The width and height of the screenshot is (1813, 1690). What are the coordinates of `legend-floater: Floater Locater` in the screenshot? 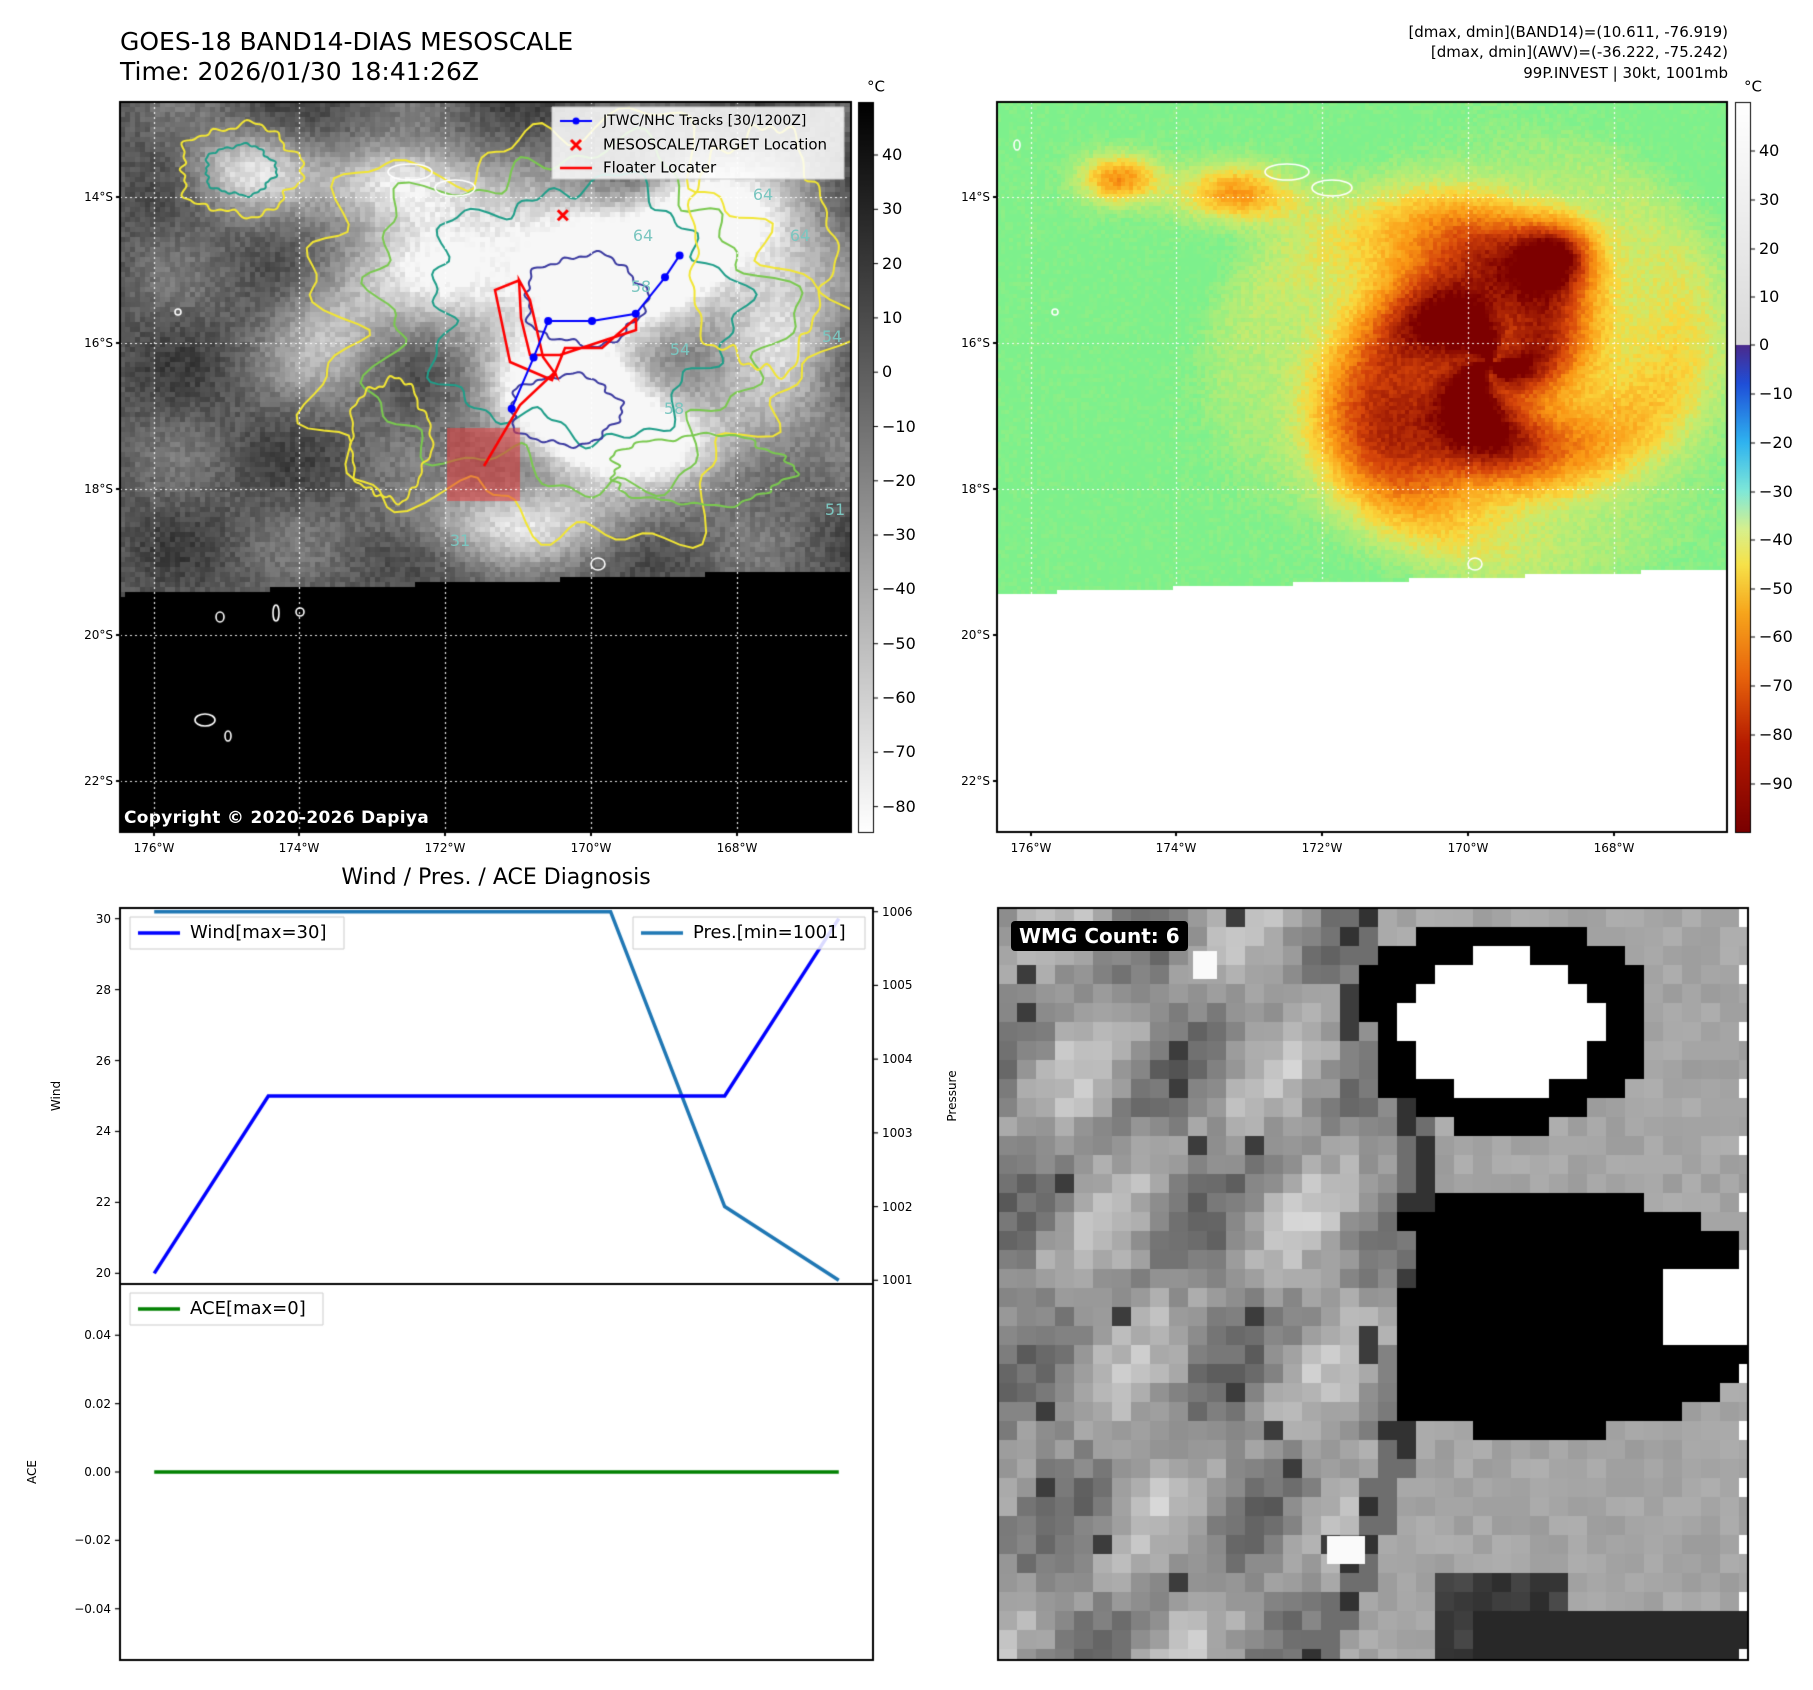 It's located at (660, 167).